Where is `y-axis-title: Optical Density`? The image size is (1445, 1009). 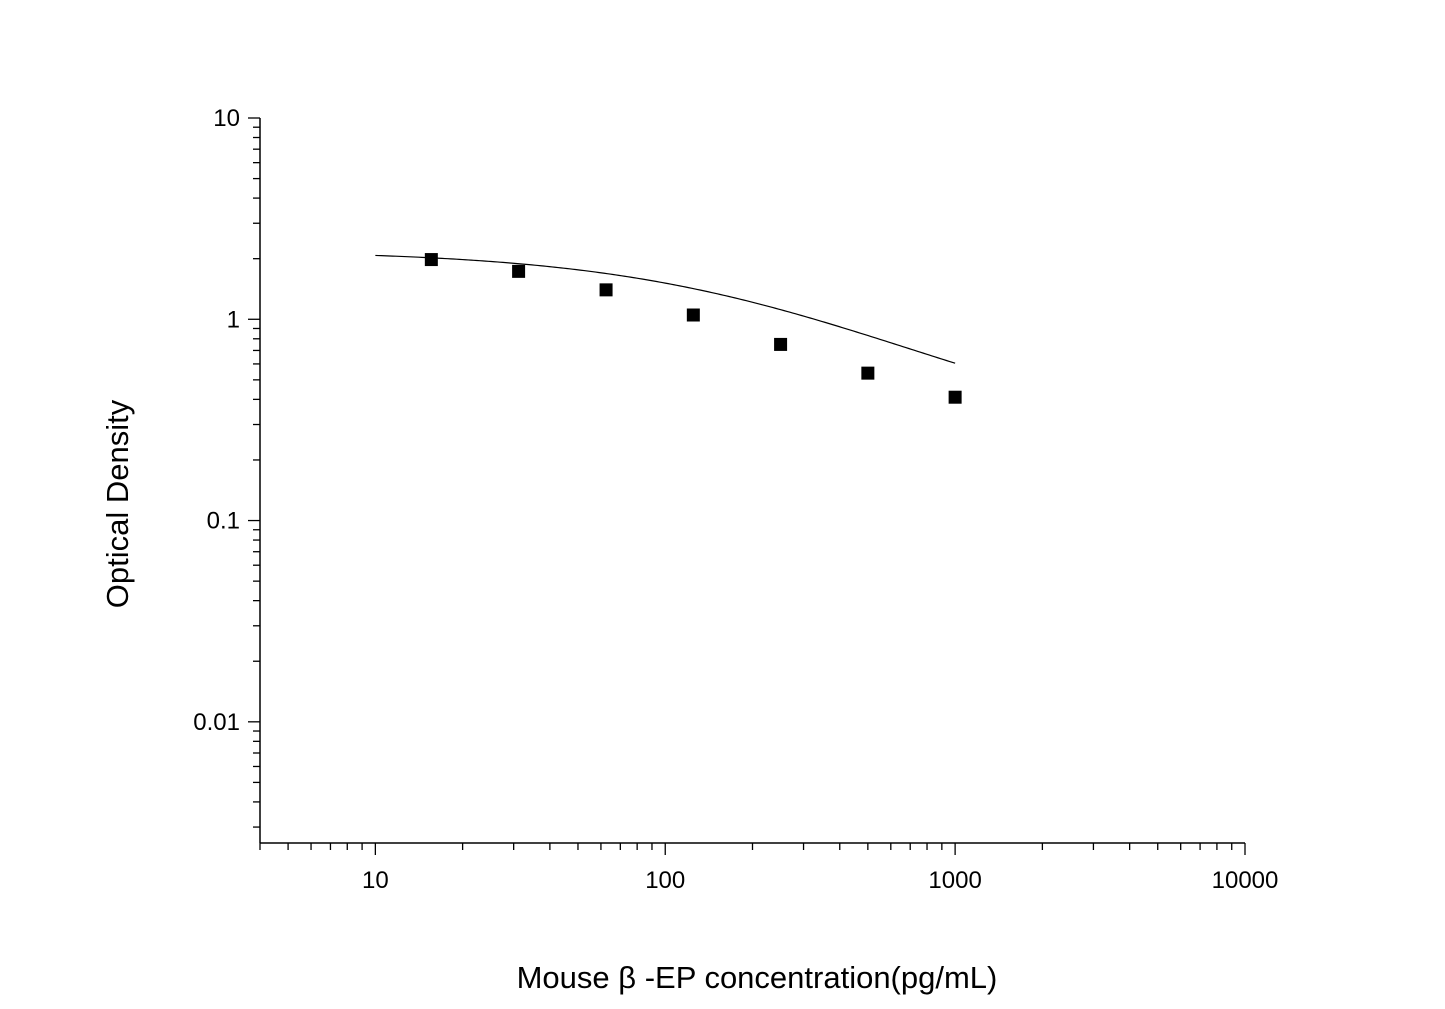
y-axis-title: Optical Density is located at coordinates (117, 503).